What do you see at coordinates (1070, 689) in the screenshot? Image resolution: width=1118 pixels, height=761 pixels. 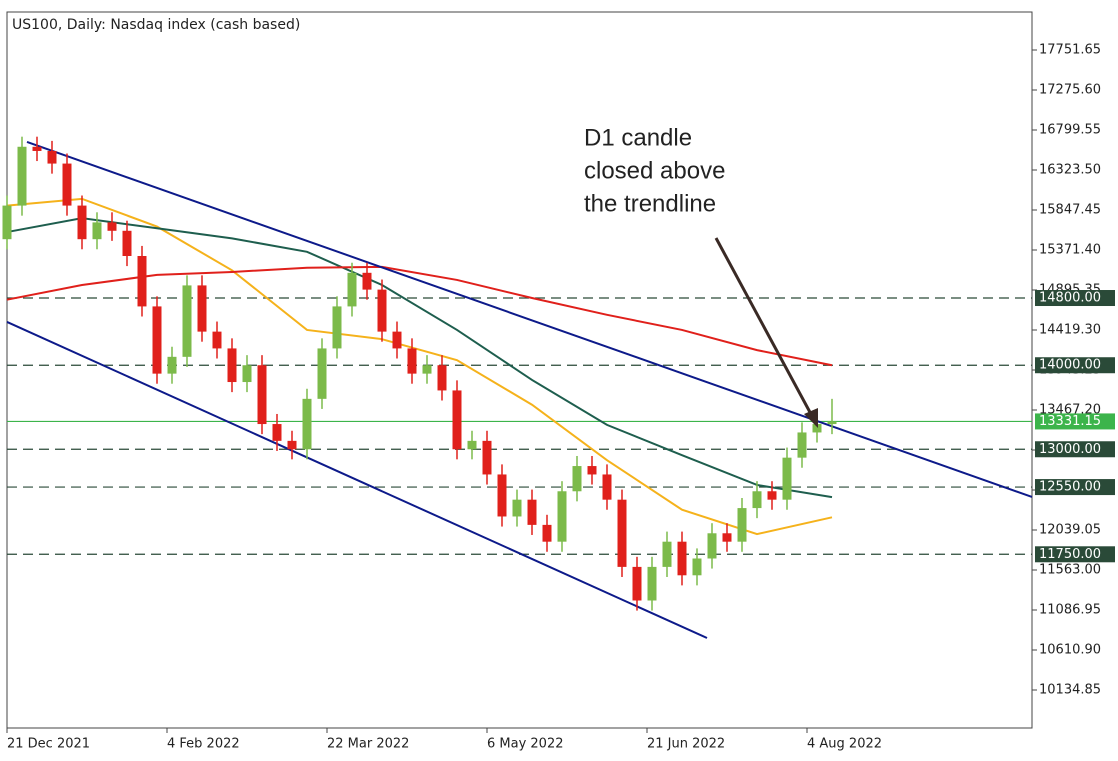 I see `y-tick-label: 10134.85` at bounding box center [1070, 689].